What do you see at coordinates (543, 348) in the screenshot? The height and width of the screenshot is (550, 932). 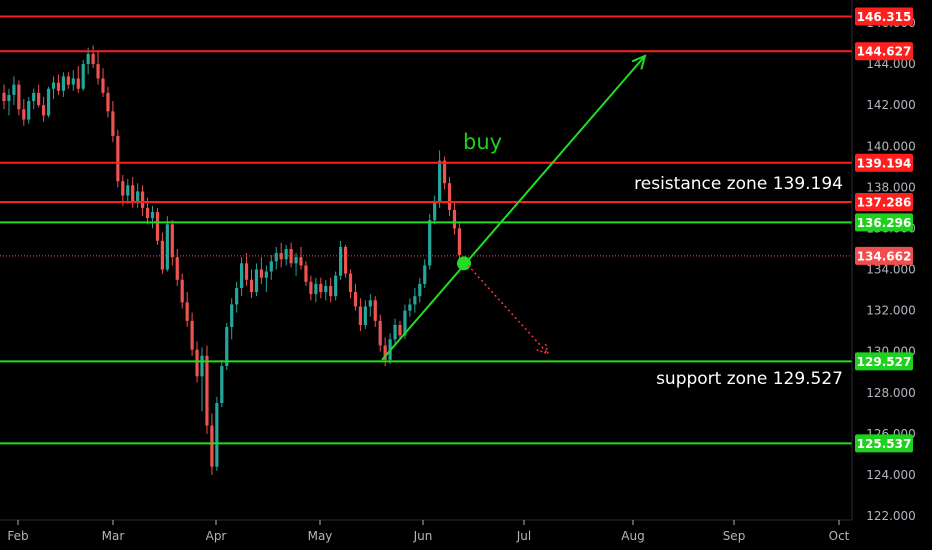 I see `bearish-projection-head` at bounding box center [543, 348].